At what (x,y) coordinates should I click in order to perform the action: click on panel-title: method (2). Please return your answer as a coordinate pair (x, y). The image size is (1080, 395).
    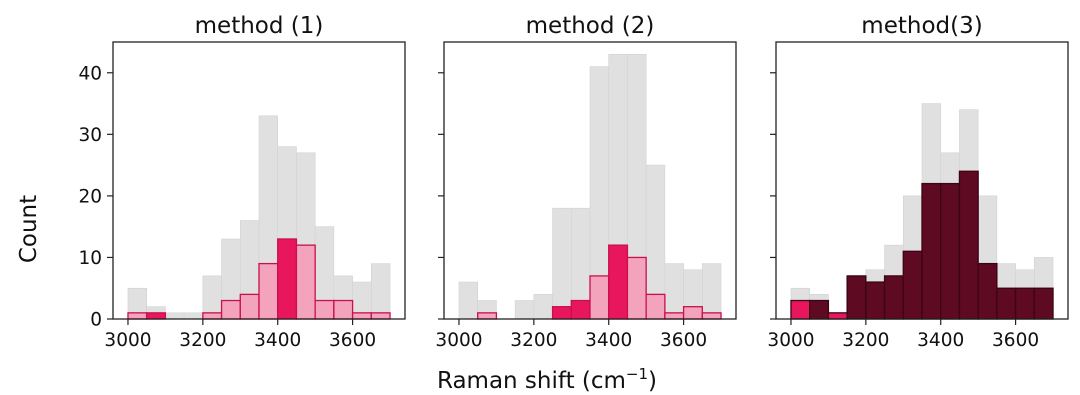
    Looking at the image, I should click on (590, 26).